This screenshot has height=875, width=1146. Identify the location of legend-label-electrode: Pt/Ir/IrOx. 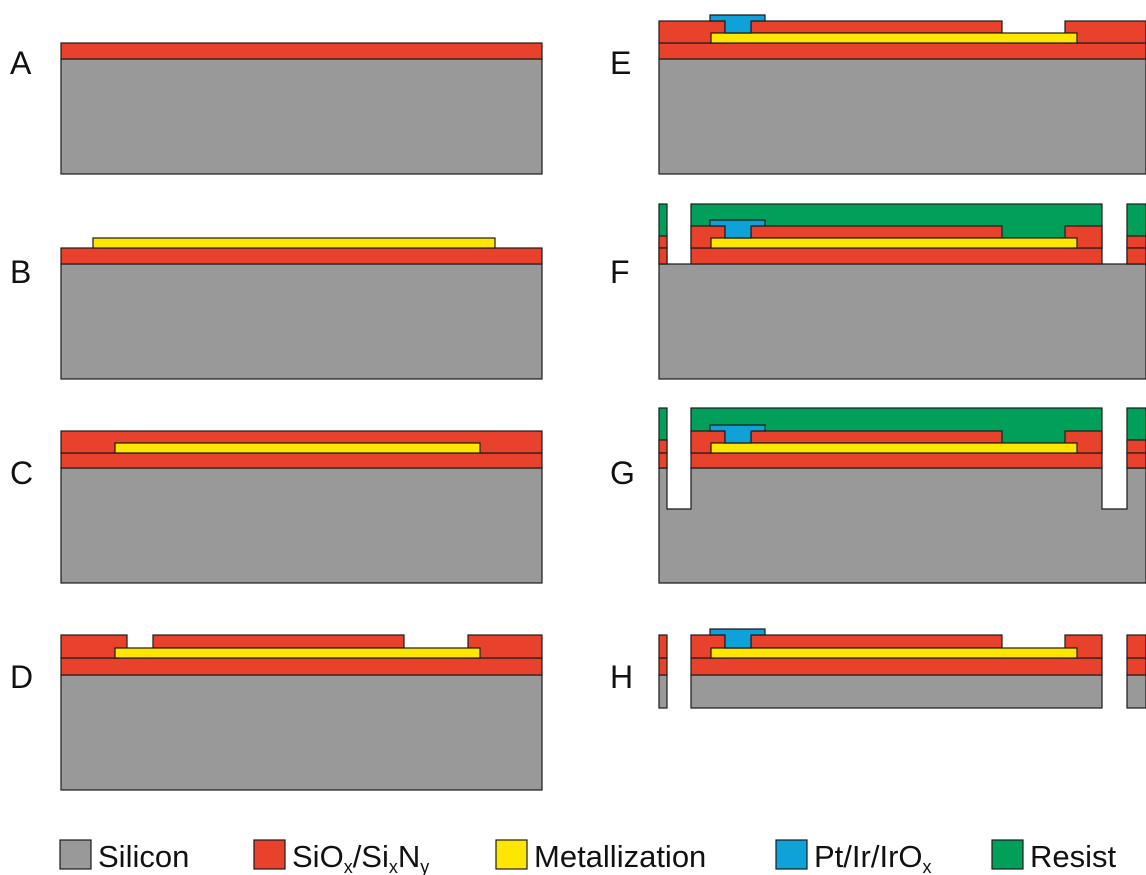
(873, 857).